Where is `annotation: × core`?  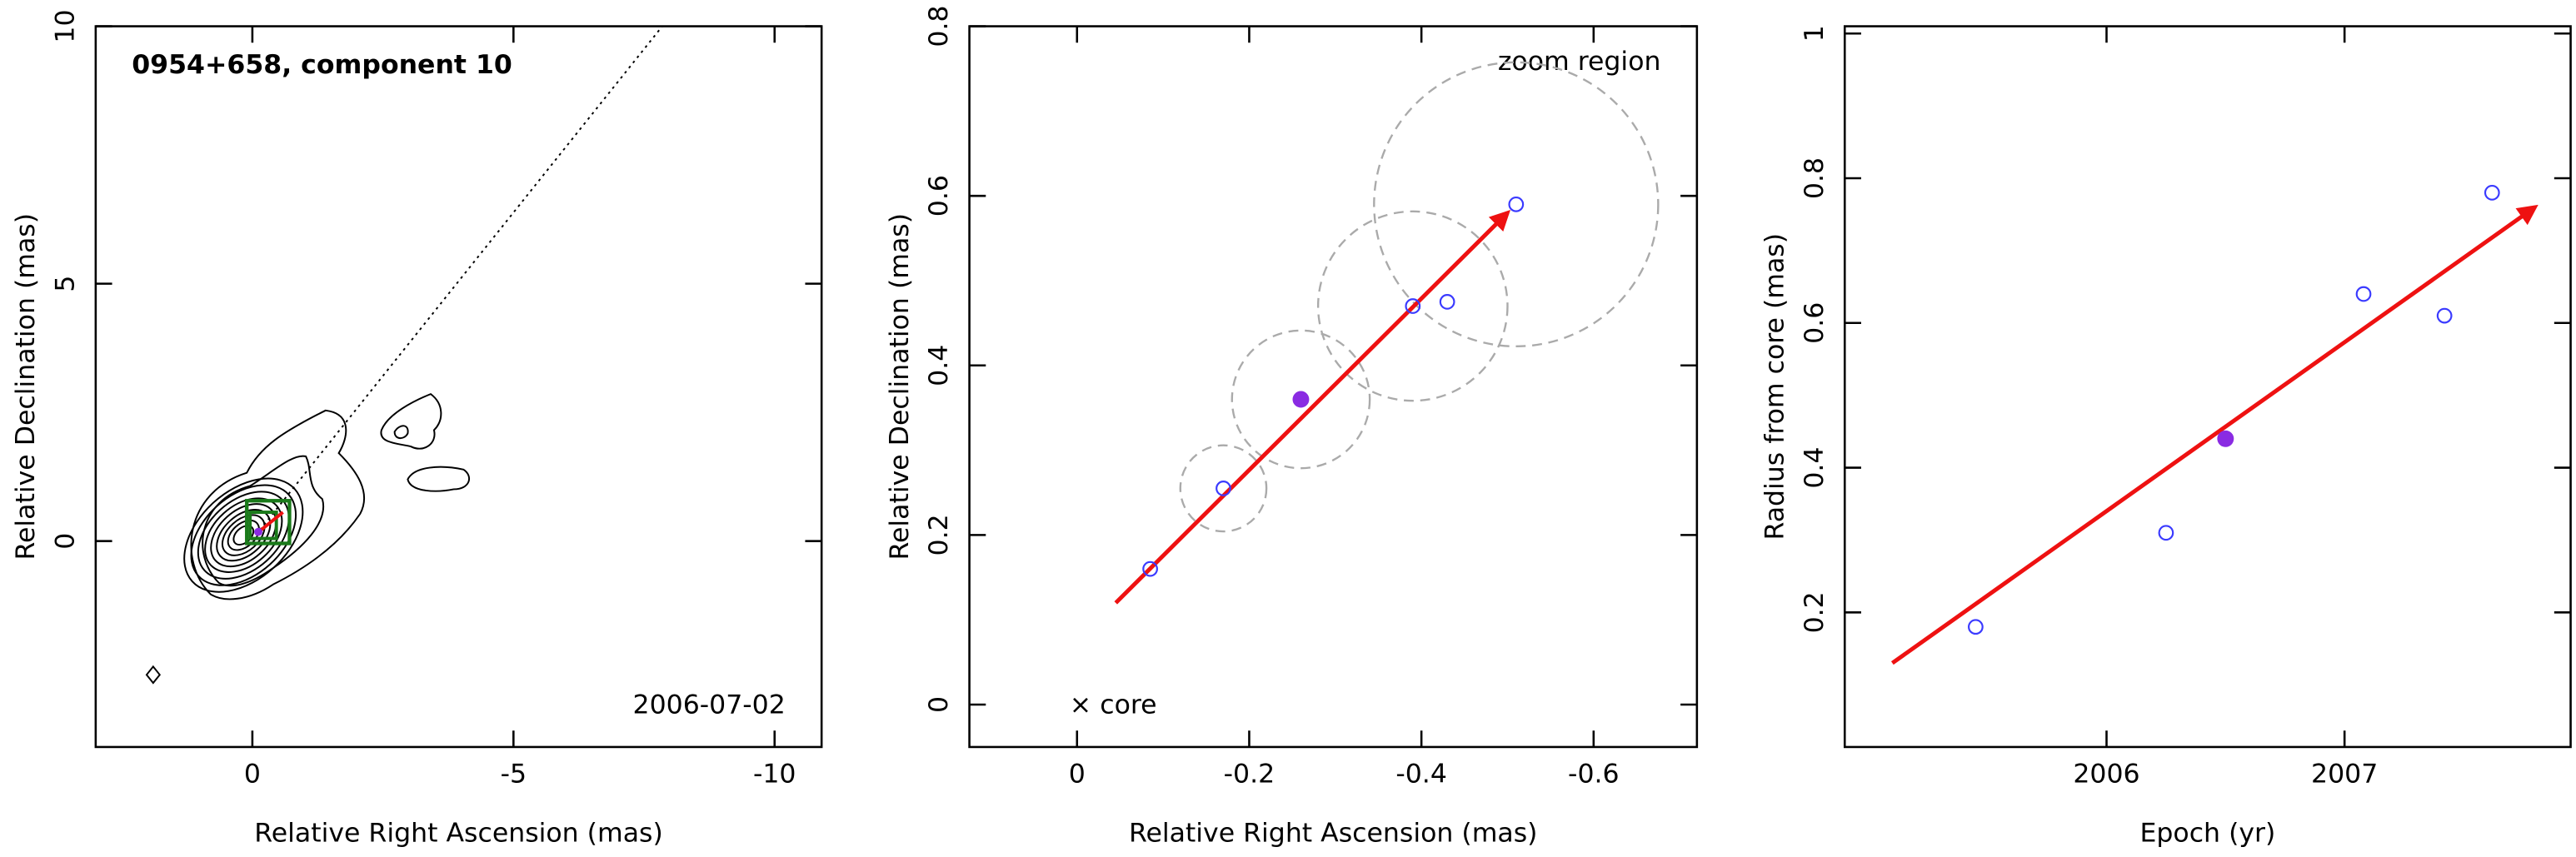 annotation: × core is located at coordinates (1113, 705).